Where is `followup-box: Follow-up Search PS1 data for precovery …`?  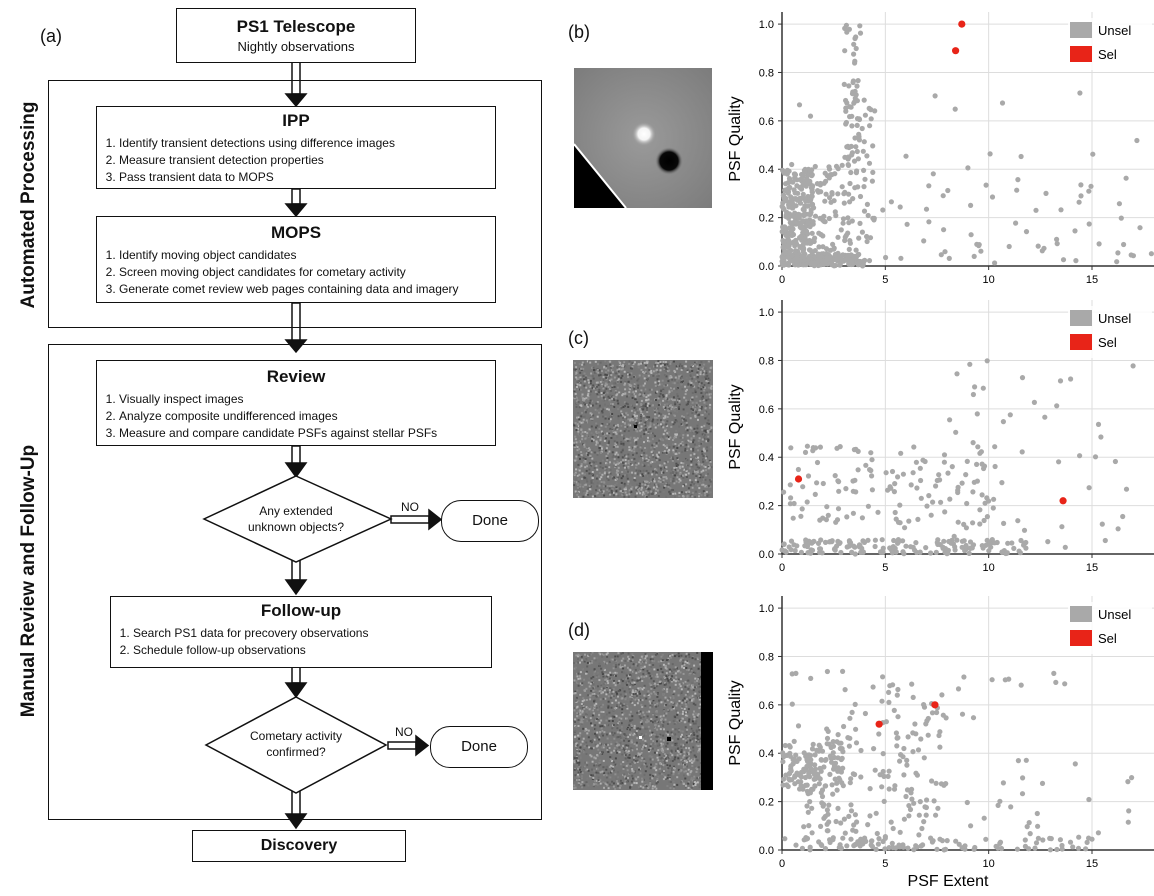 followup-box: Follow-up Search PS1 data for precovery … is located at coordinates (301, 632).